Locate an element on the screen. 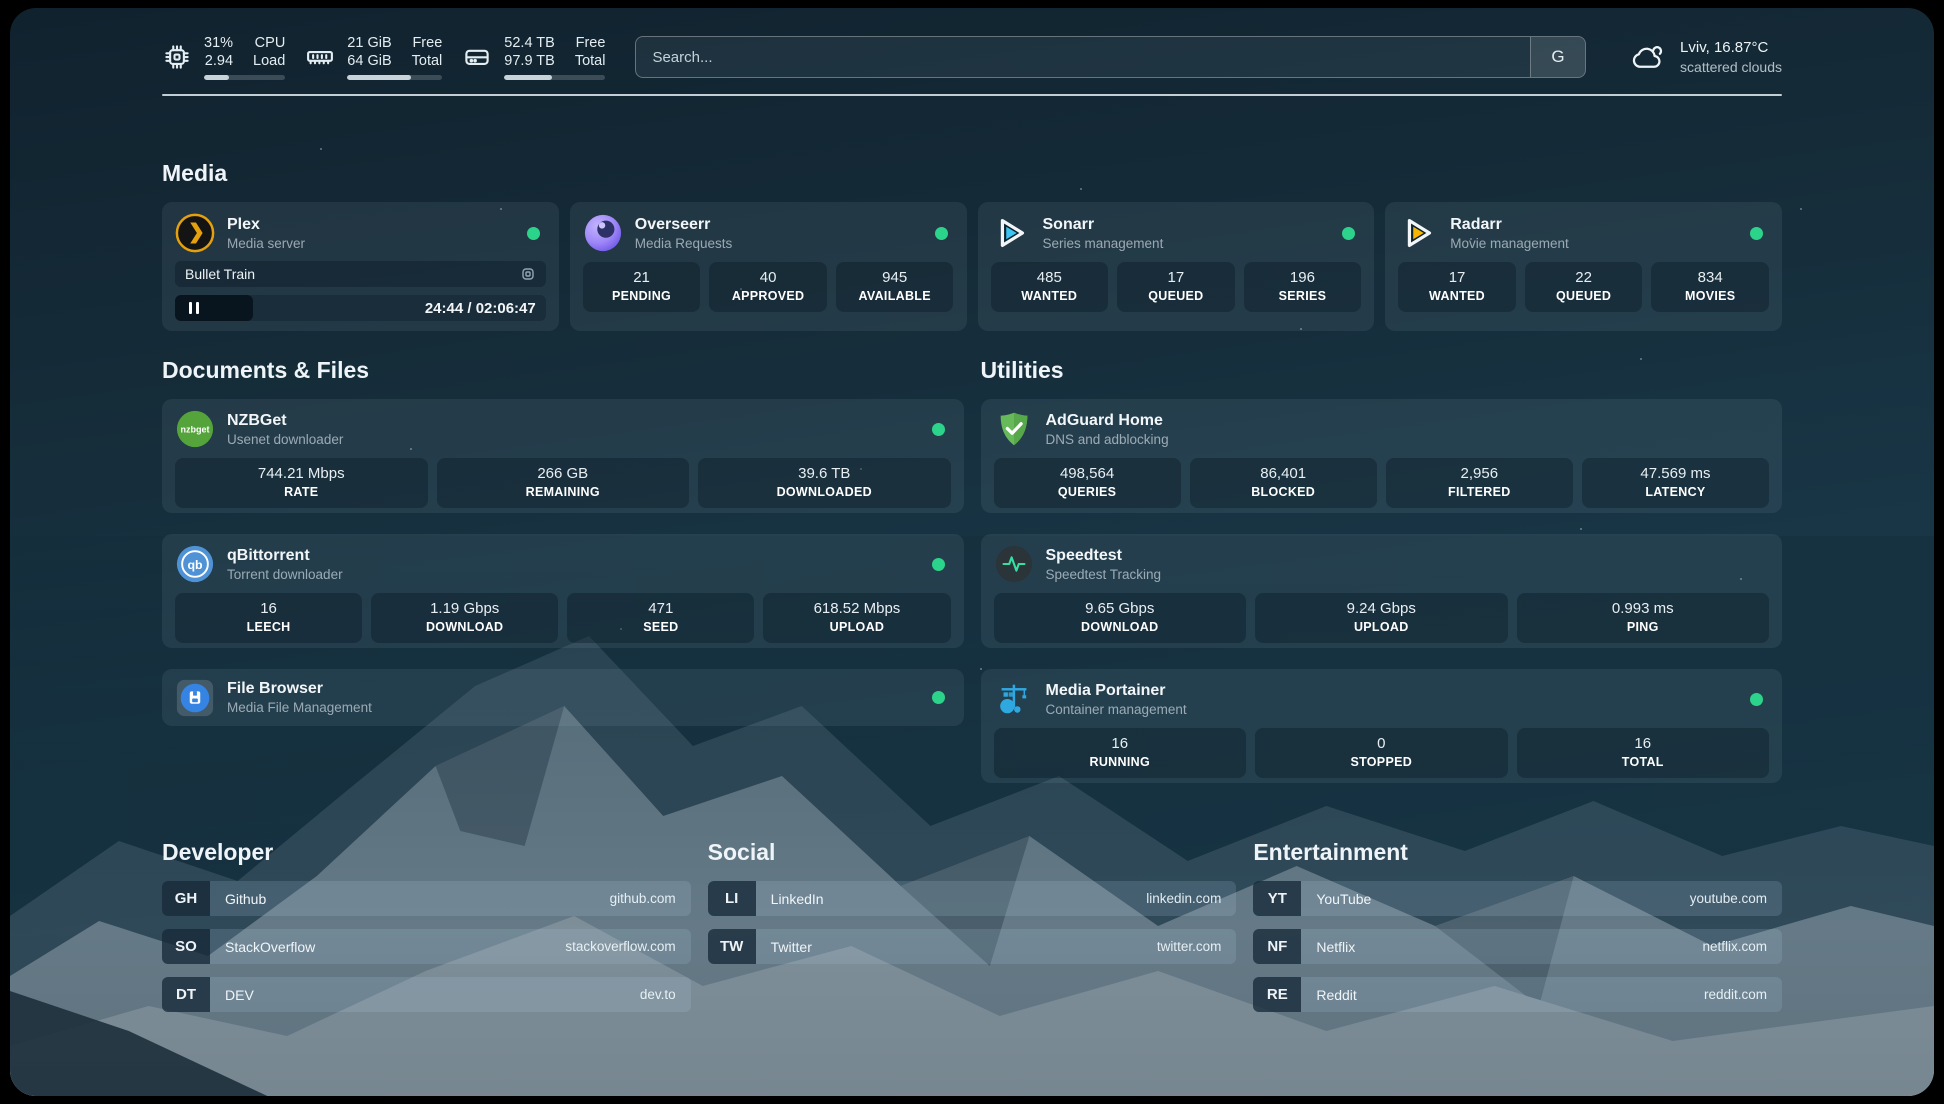 The width and height of the screenshot is (1944, 1104). service-name: qBittorrent is located at coordinates (268, 555).